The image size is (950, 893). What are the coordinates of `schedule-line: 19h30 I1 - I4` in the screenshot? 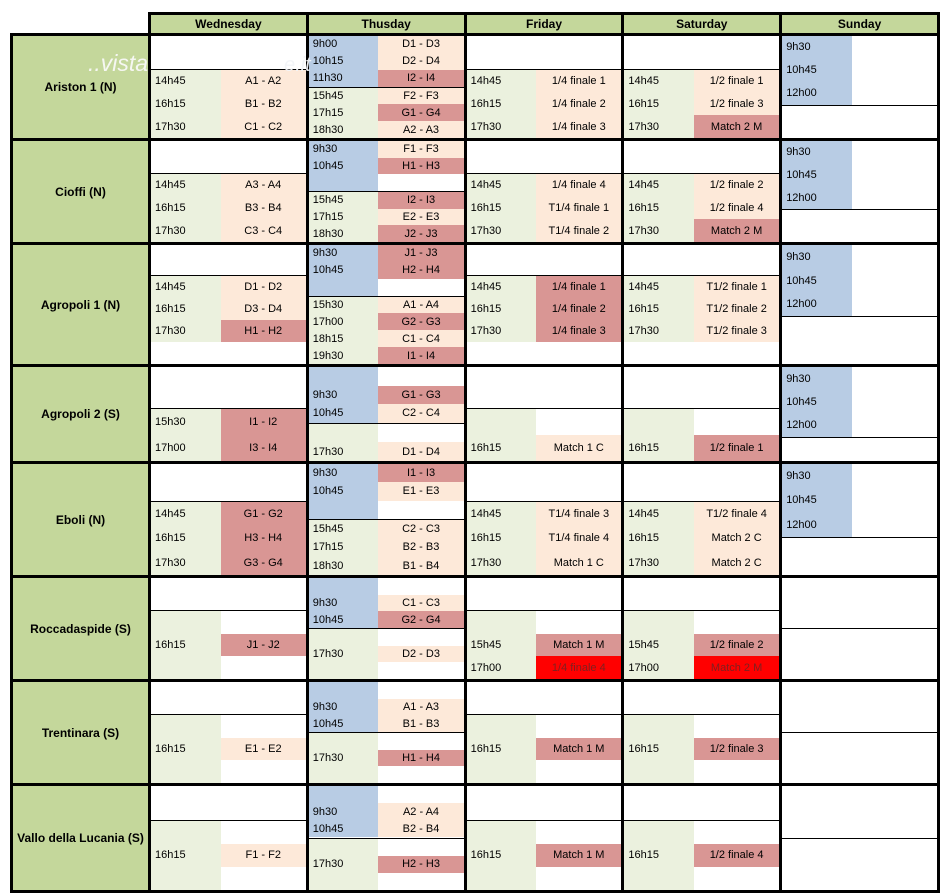 It's located at (386, 355).